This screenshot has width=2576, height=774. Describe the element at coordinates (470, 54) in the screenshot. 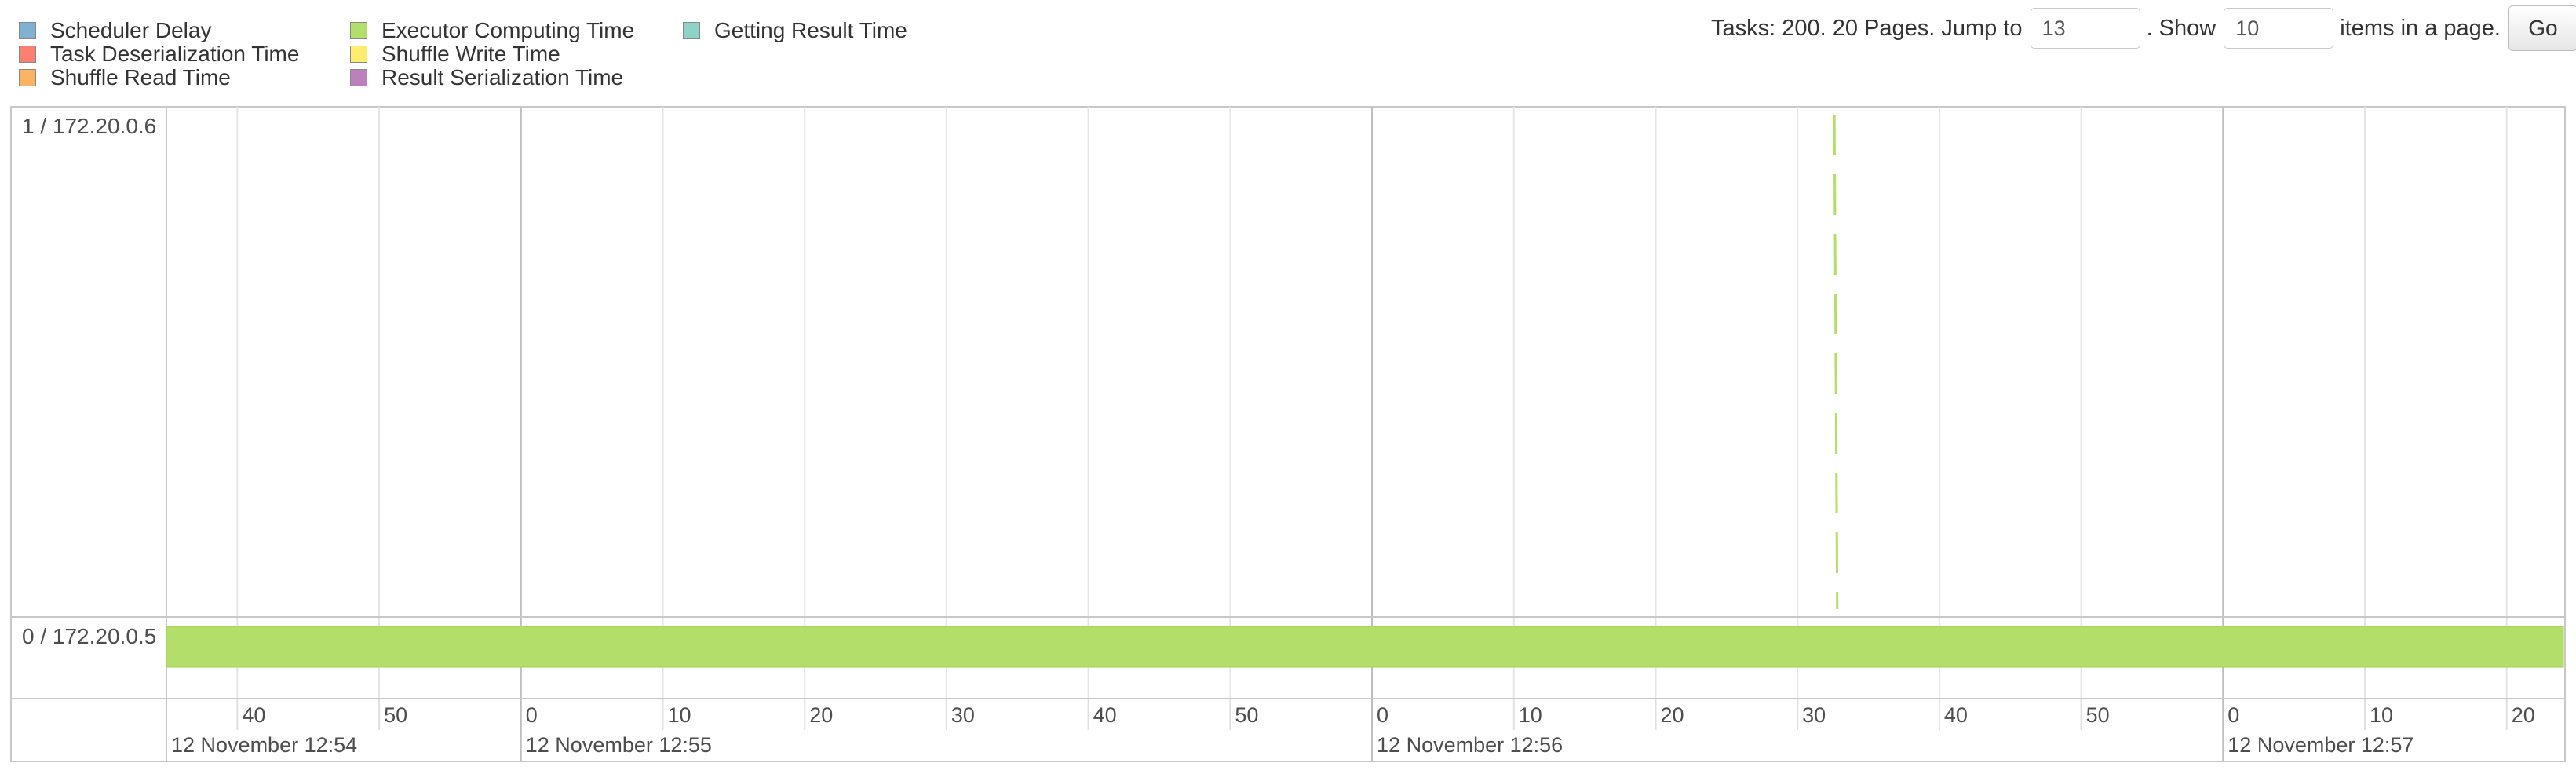

I see `legend-label: Shuffle Write Time` at that location.